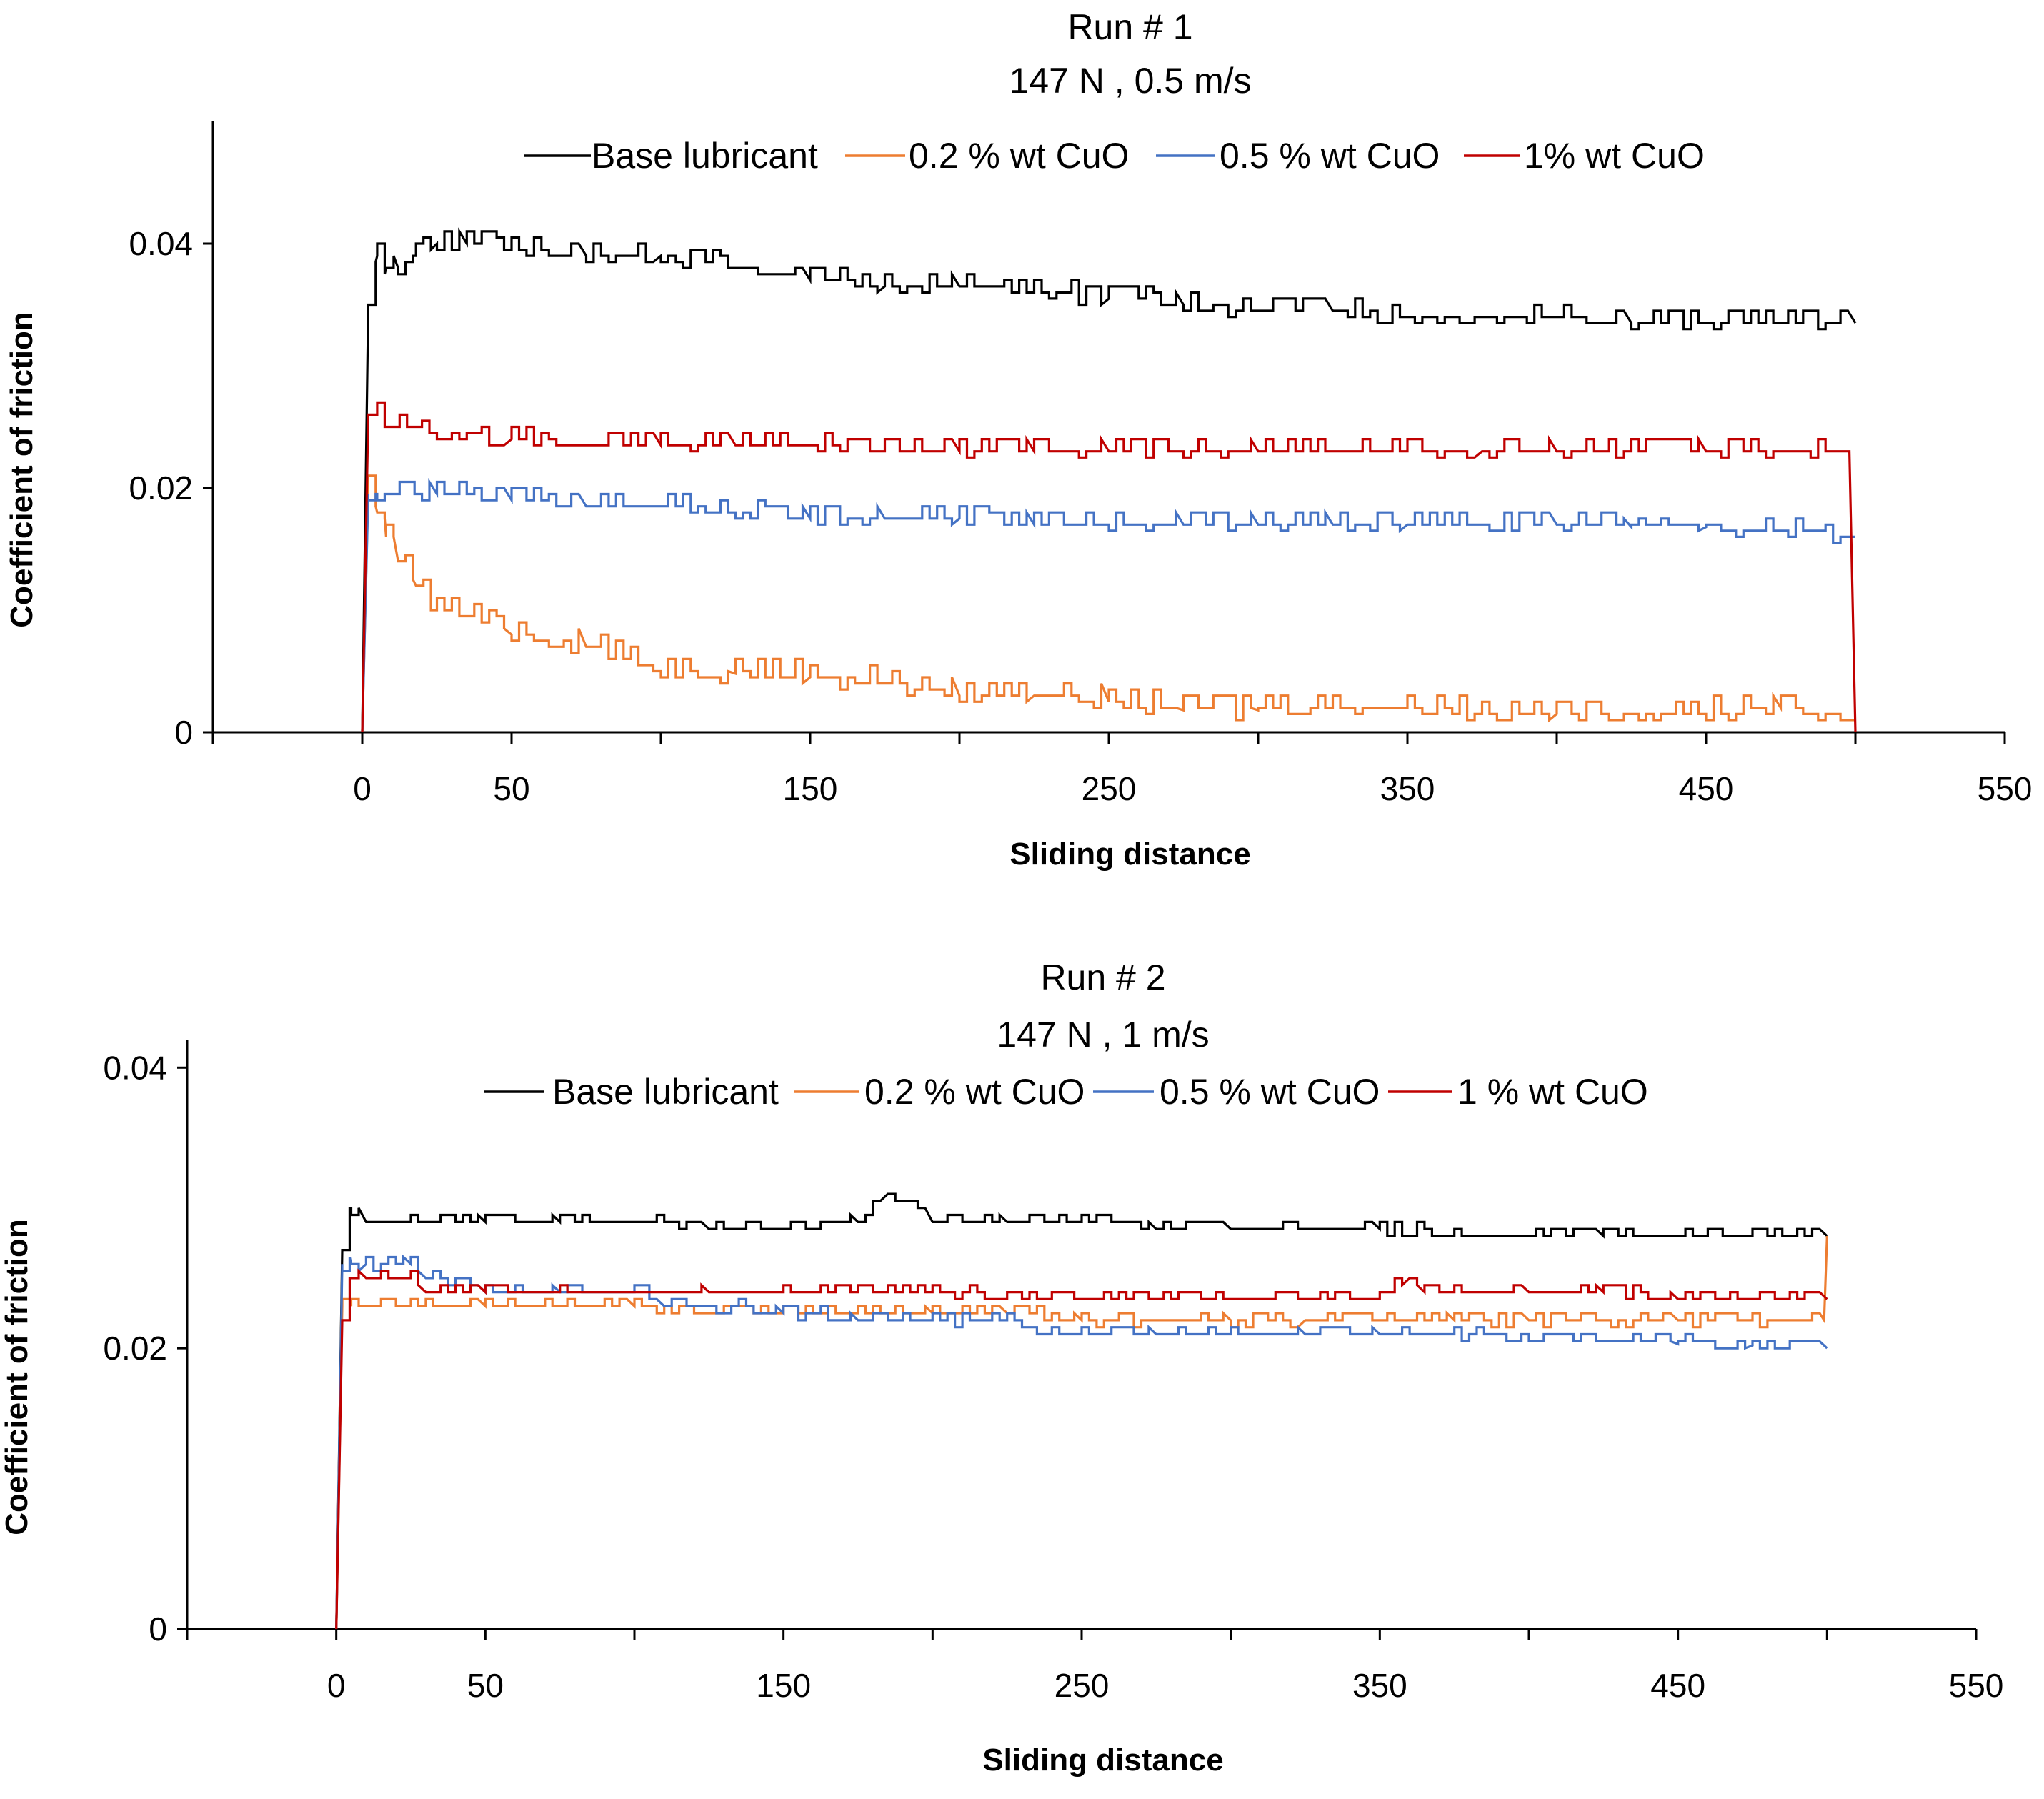 The image size is (2044, 1799). What do you see at coordinates (1614, 156) in the screenshot?
I see `legend-label-1-wt-cuo: 1% wt CuO` at bounding box center [1614, 156].